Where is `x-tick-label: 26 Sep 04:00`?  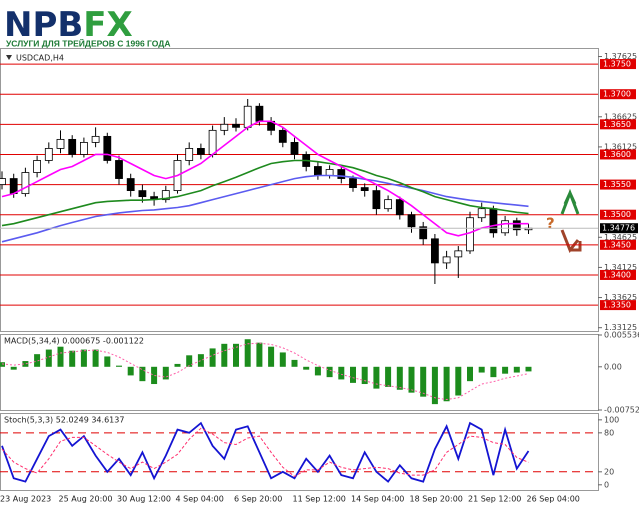
x-tick-label: 26 Sep 04:00 is located at coordinates (553, 499).